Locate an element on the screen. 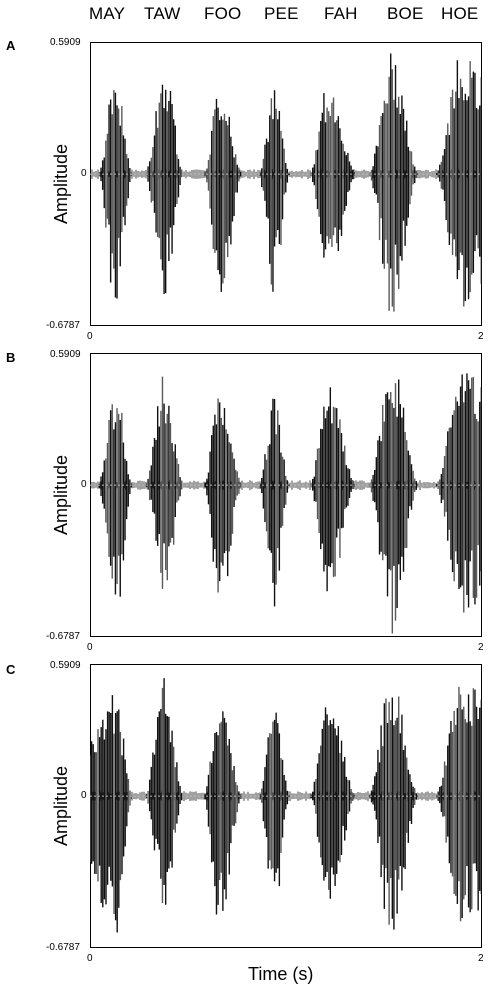 This screenshot has width=490, height=990. panel-c-yzero: 0 is located at coordinates (84, 795).